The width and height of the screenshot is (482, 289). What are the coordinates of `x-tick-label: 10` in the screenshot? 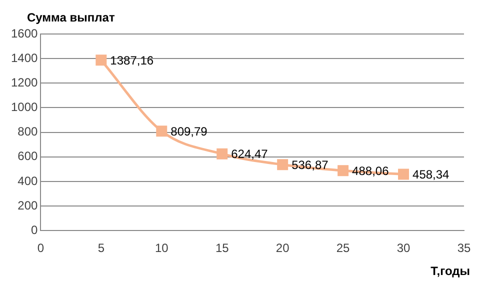 It's located at (161, 248).